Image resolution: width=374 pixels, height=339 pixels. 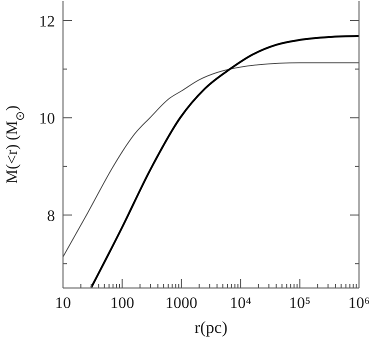 I want to click on x-tick-label: 10⁵, so click(x=300, y=303).